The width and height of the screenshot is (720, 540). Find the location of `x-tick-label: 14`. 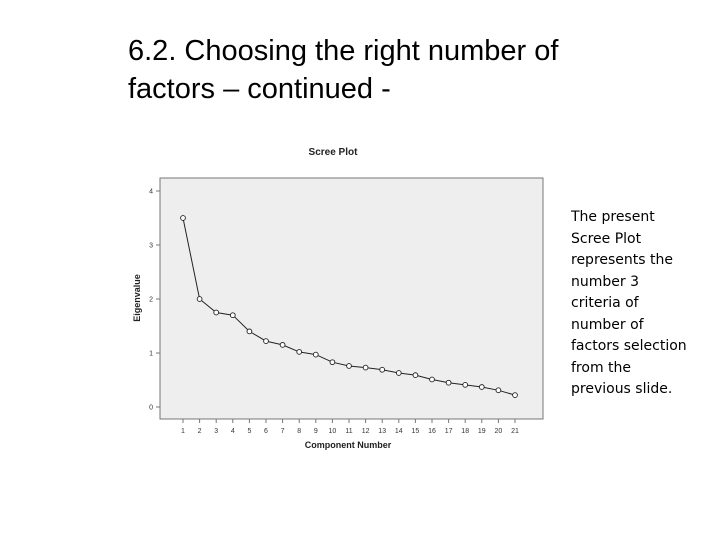

x-tick-label: 14 is located at coordinates (399, 431).